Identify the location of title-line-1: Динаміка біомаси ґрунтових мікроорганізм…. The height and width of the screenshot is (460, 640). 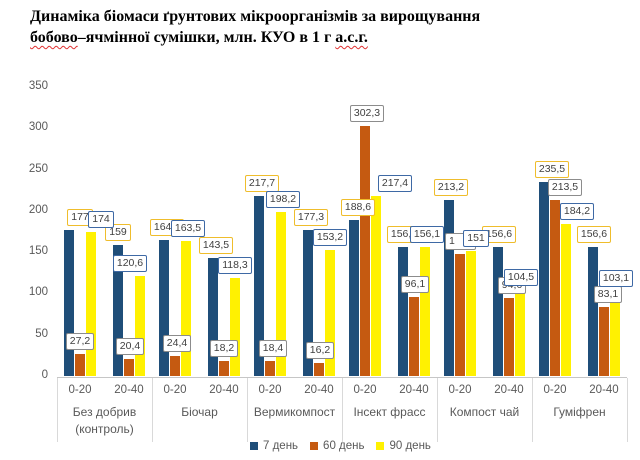
(255, 16).